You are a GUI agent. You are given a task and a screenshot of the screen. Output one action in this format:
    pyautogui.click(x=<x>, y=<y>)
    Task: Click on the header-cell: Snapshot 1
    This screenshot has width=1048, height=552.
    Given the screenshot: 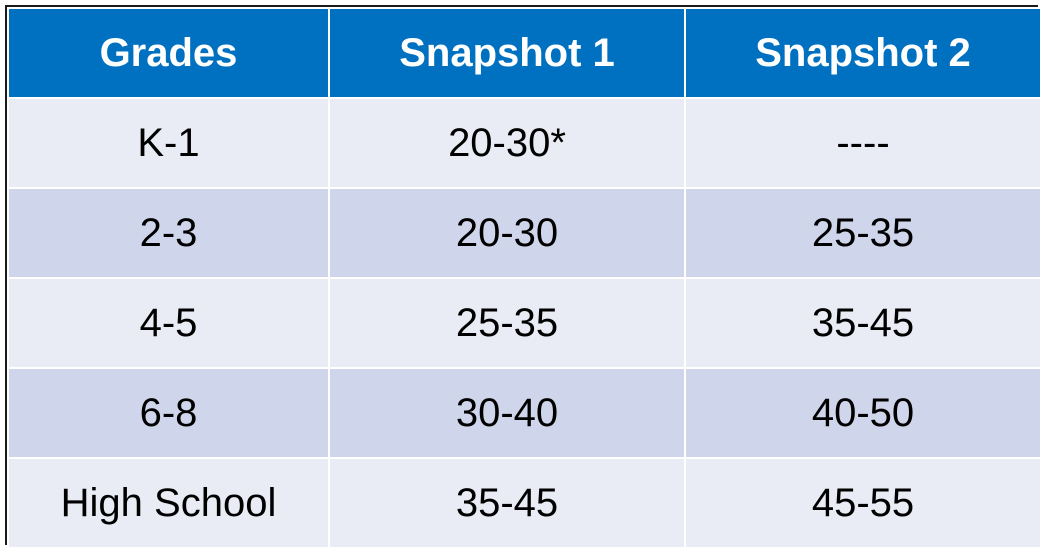 What is the action you would take?
    pyautogui.click(x=507, y=53)
    